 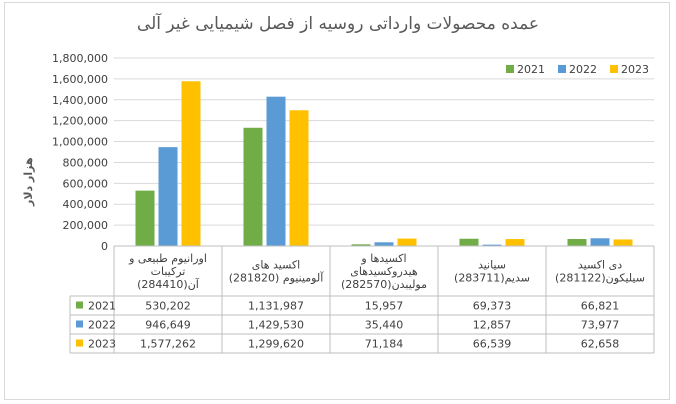 I want to click on category-label: اکسید های, so click(x=276, y=265).